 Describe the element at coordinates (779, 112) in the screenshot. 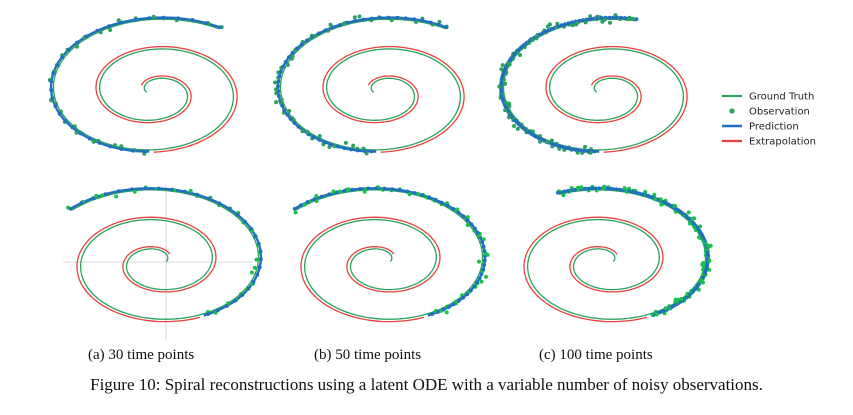

I see `legend-label-observation: Observation` at that location.